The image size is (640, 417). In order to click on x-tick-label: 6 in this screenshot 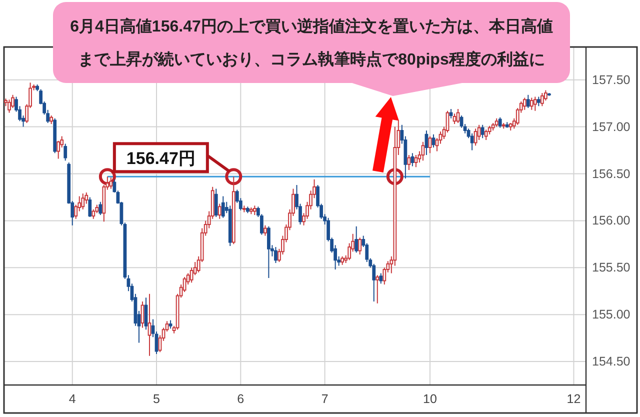, I will do `click(240, 399)`.